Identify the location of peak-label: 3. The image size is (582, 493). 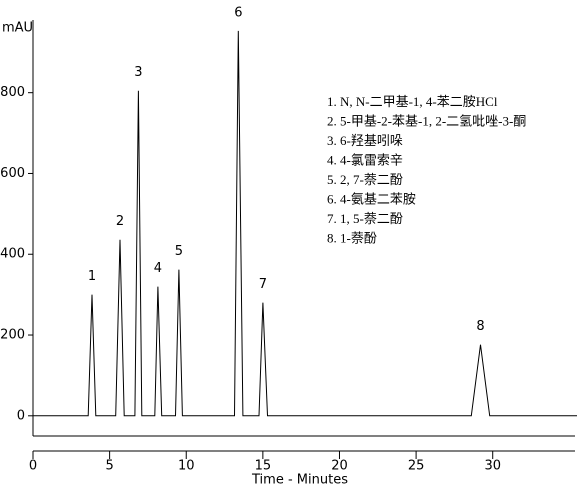
(138, 72).